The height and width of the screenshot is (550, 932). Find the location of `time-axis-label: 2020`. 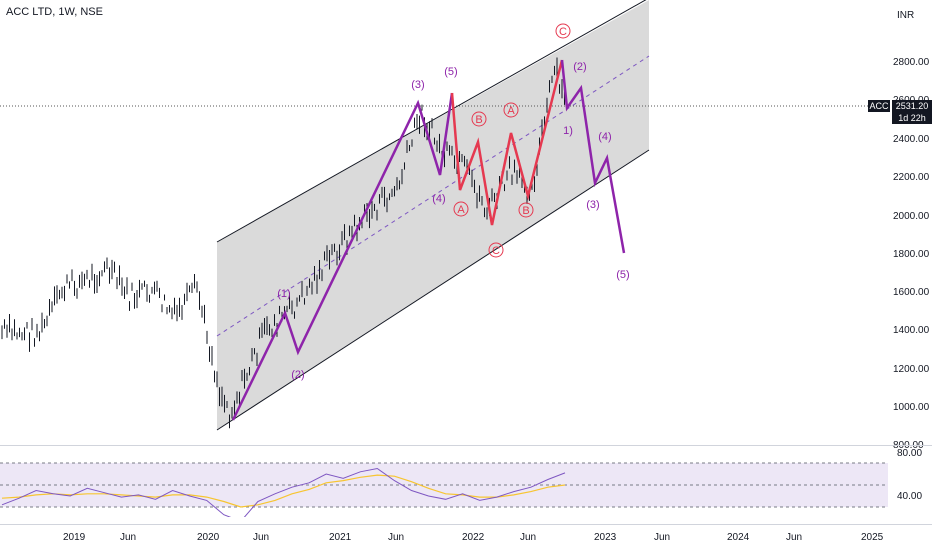

time-axis-label: 2020 is located at coordinates (208, 537).